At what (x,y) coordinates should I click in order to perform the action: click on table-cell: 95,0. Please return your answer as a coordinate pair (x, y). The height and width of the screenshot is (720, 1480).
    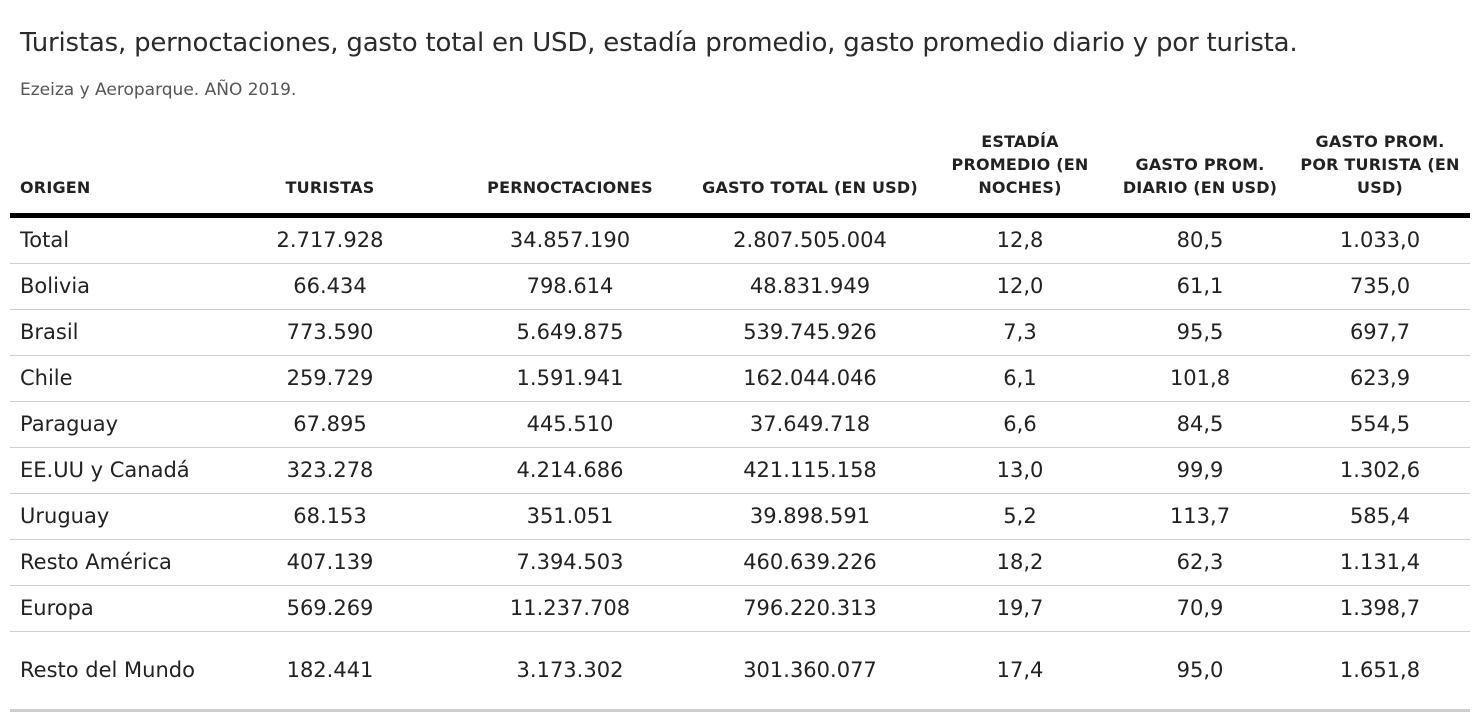
    Looking at the image, I should click on (1200, 671).